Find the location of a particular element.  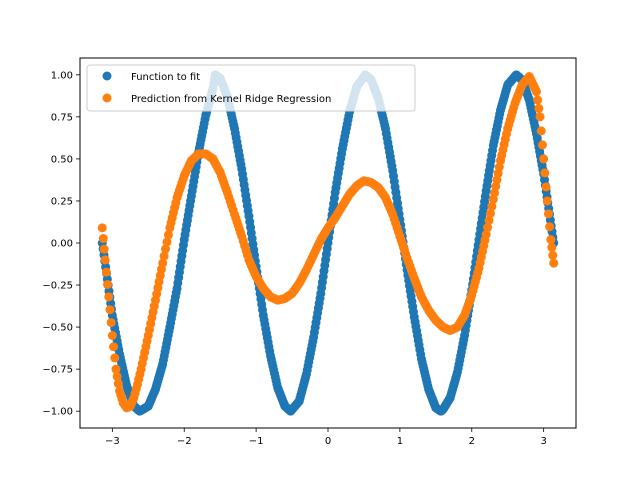

y-tick-label: 0.50 is located at coordinates (62, 159).